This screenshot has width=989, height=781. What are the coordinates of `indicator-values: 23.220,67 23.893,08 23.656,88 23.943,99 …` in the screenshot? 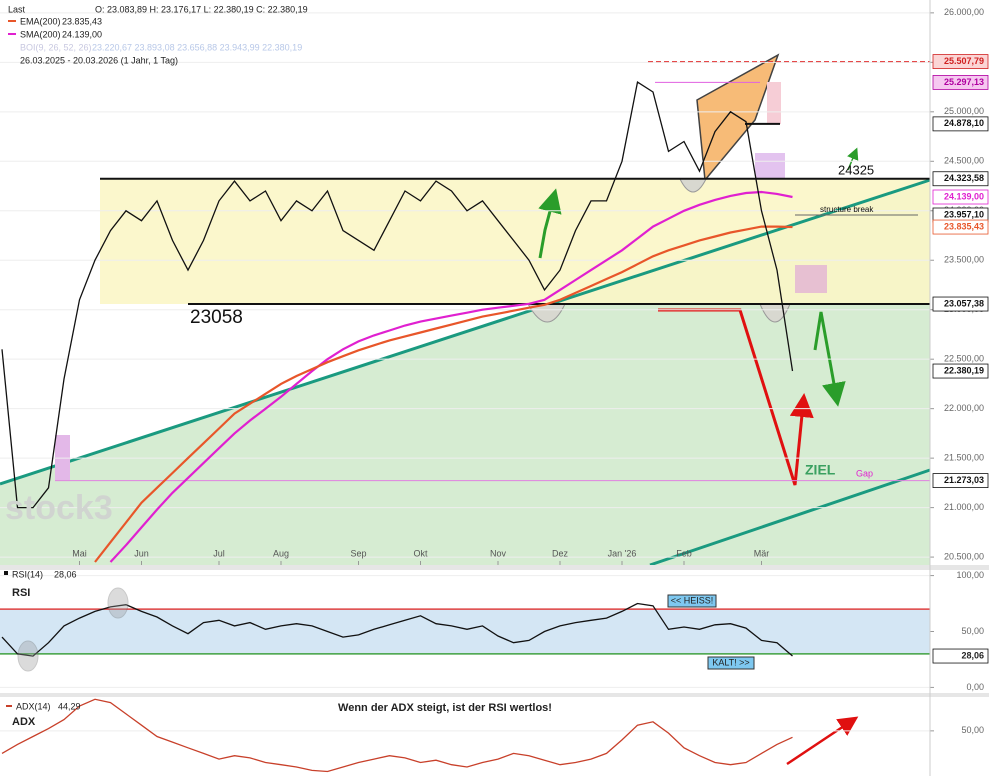 It's located at (197, 47).